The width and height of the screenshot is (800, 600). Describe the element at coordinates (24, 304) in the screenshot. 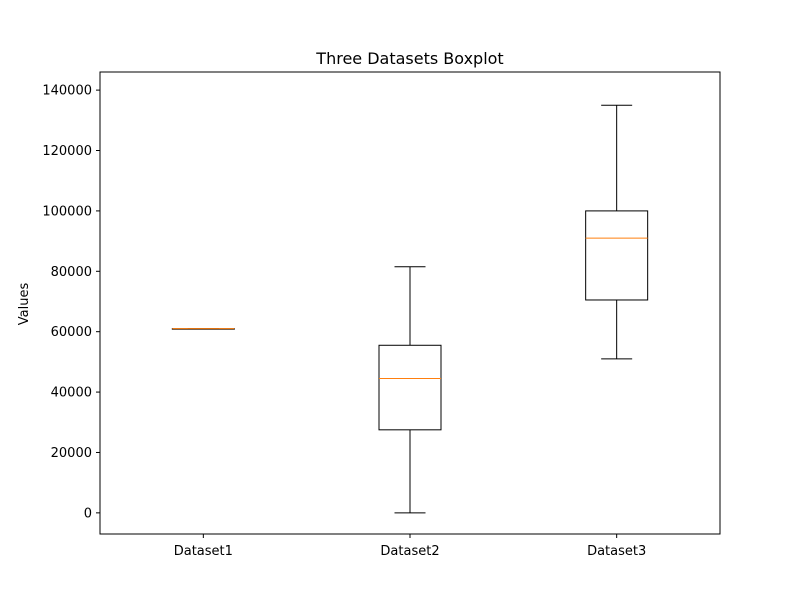

I see `y-axis-label: Values` at that location.